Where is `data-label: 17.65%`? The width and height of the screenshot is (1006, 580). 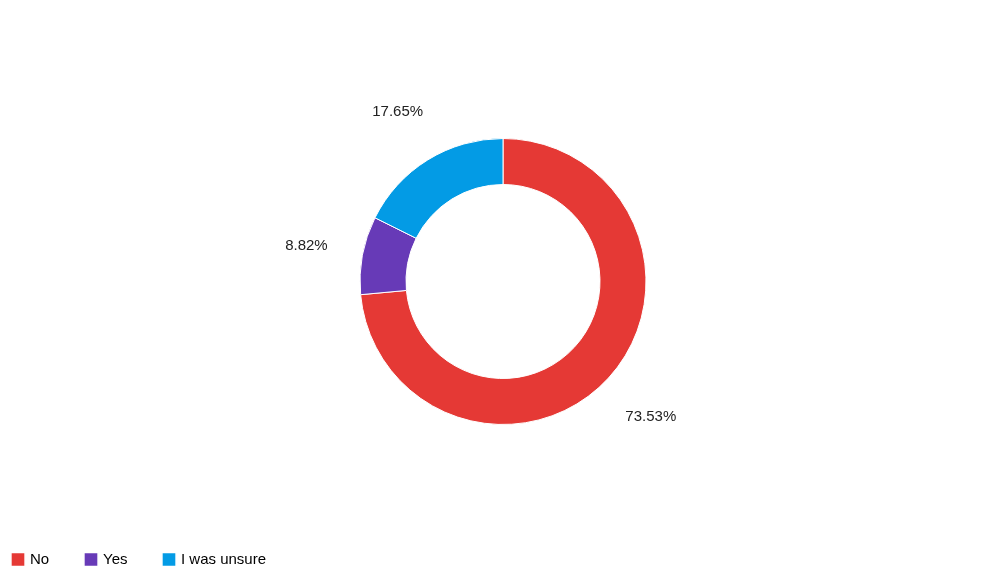 data-label: 17.65% is located at coordinates (398, 111).